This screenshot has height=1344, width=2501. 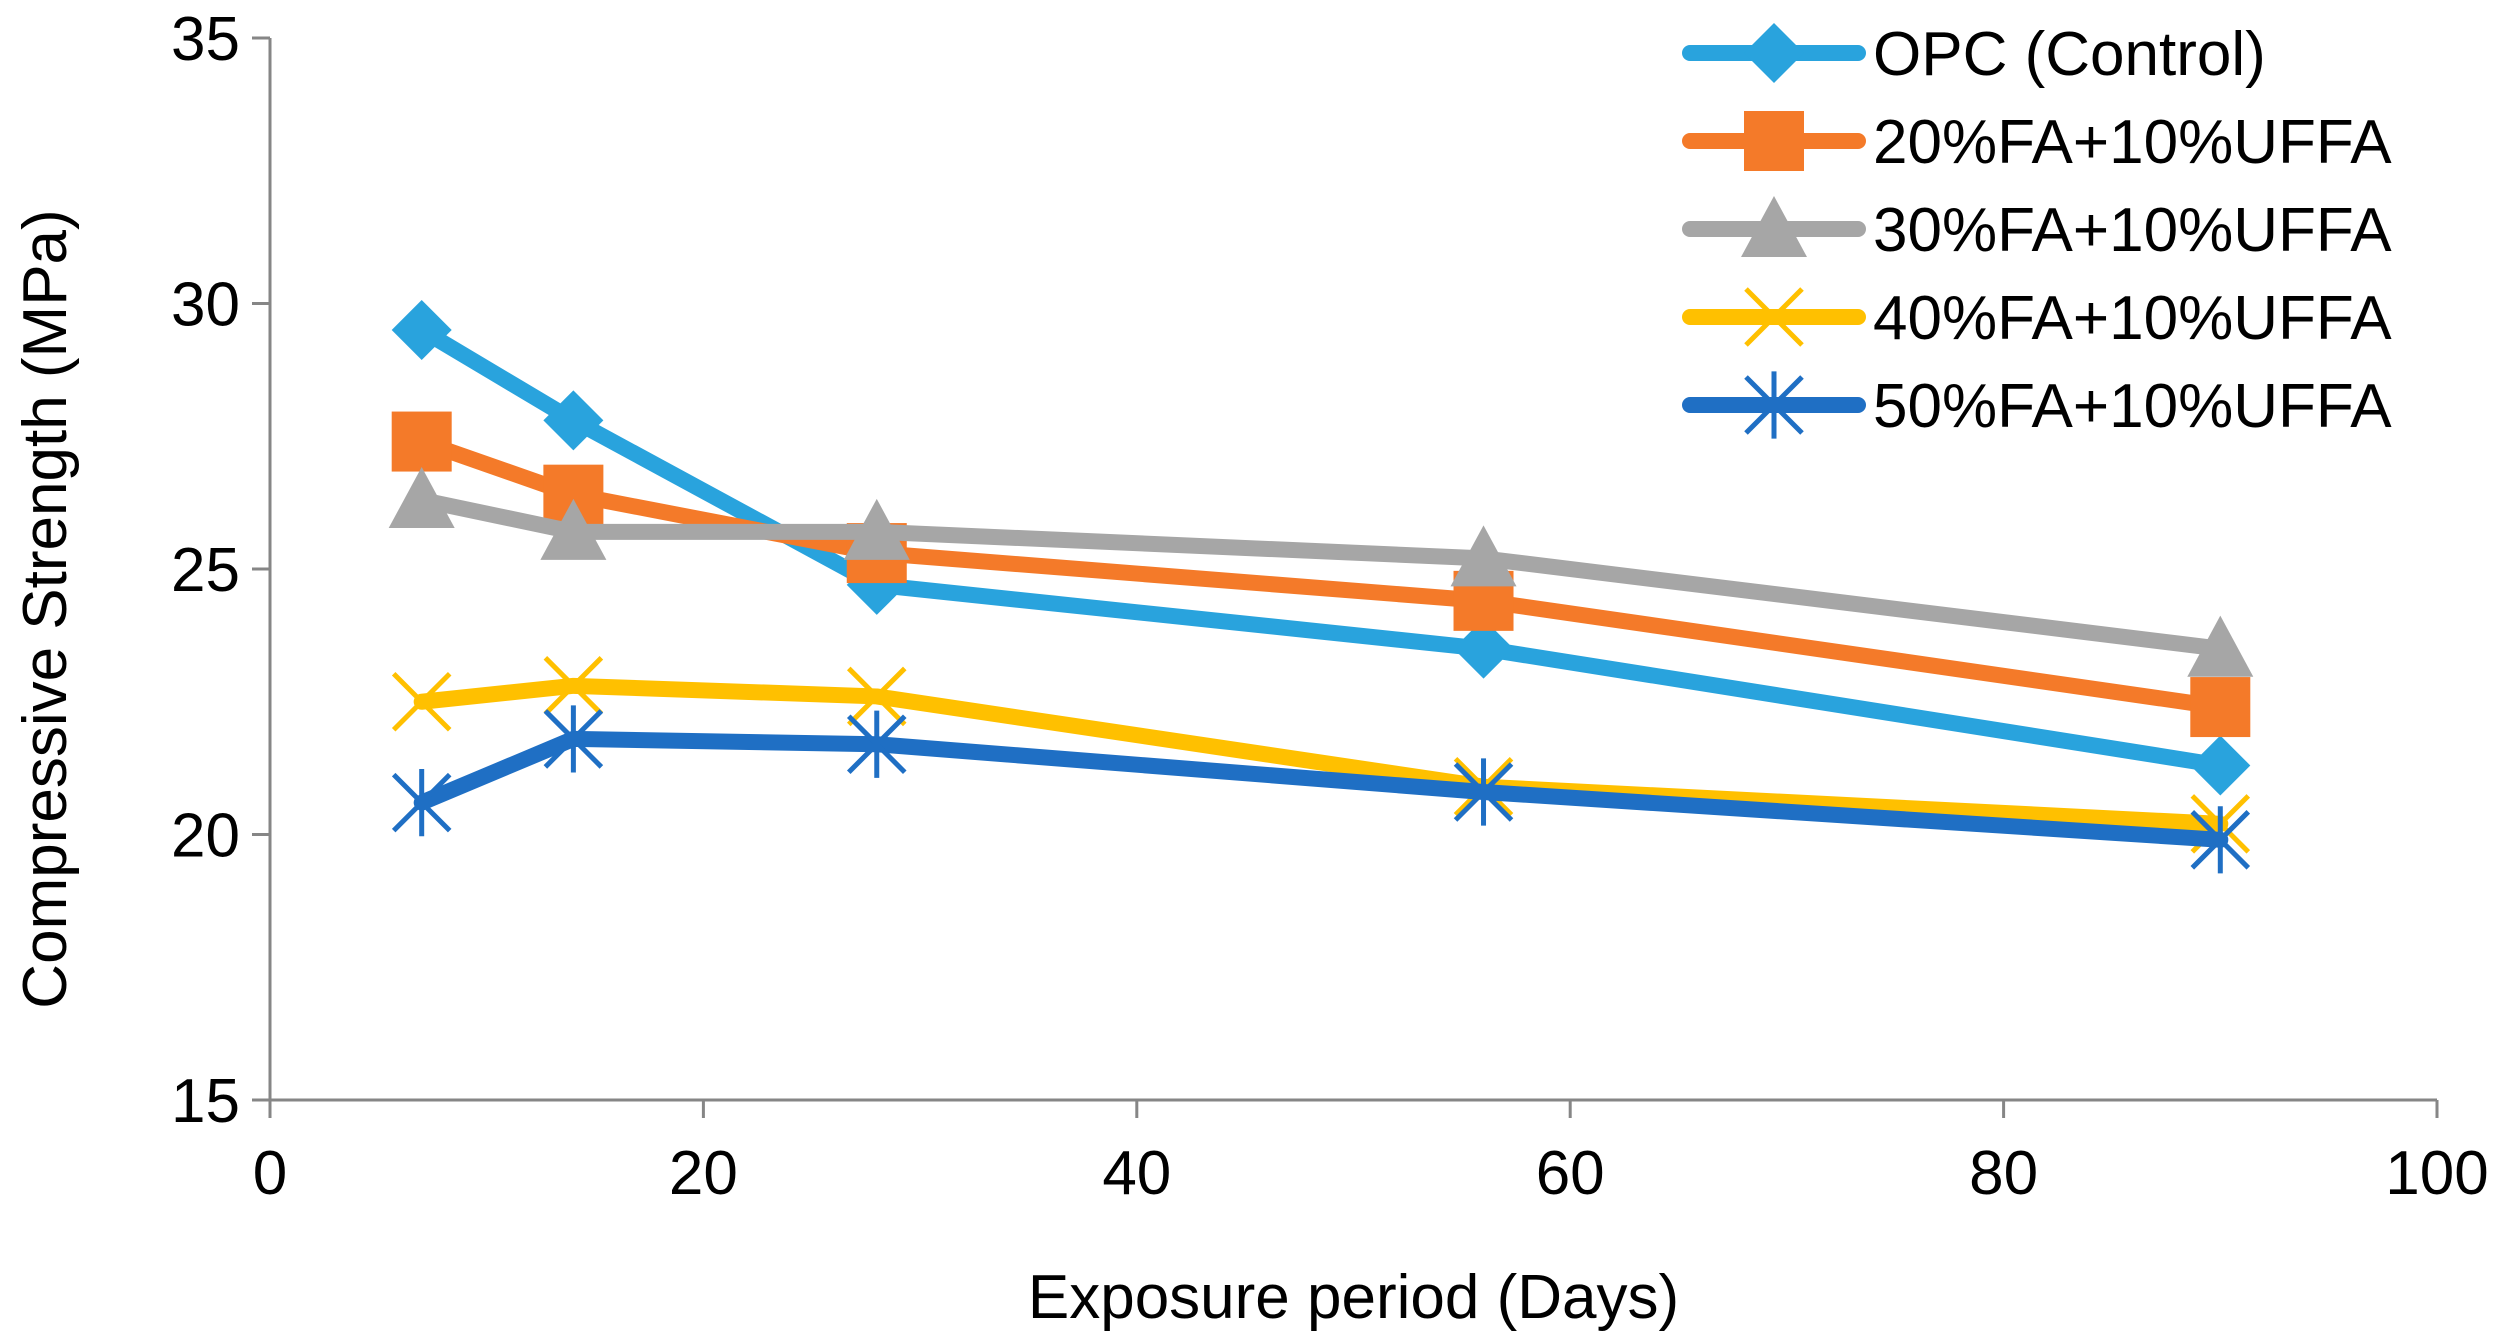 What do you see at coordinates (45, 608) in the screenshot?
I see `y-axis-title: Compressive Strength (MPa)` at bounding box center [45, 608].